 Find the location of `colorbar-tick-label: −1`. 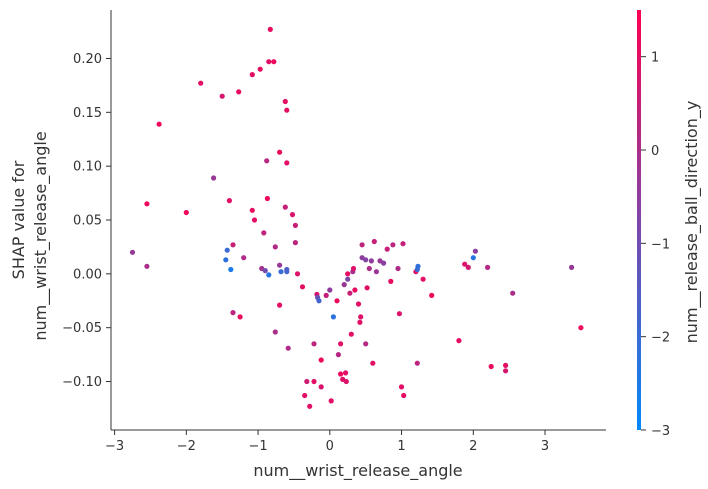

colorbar-tick-label: −1 is located at coordinates (660, 244).